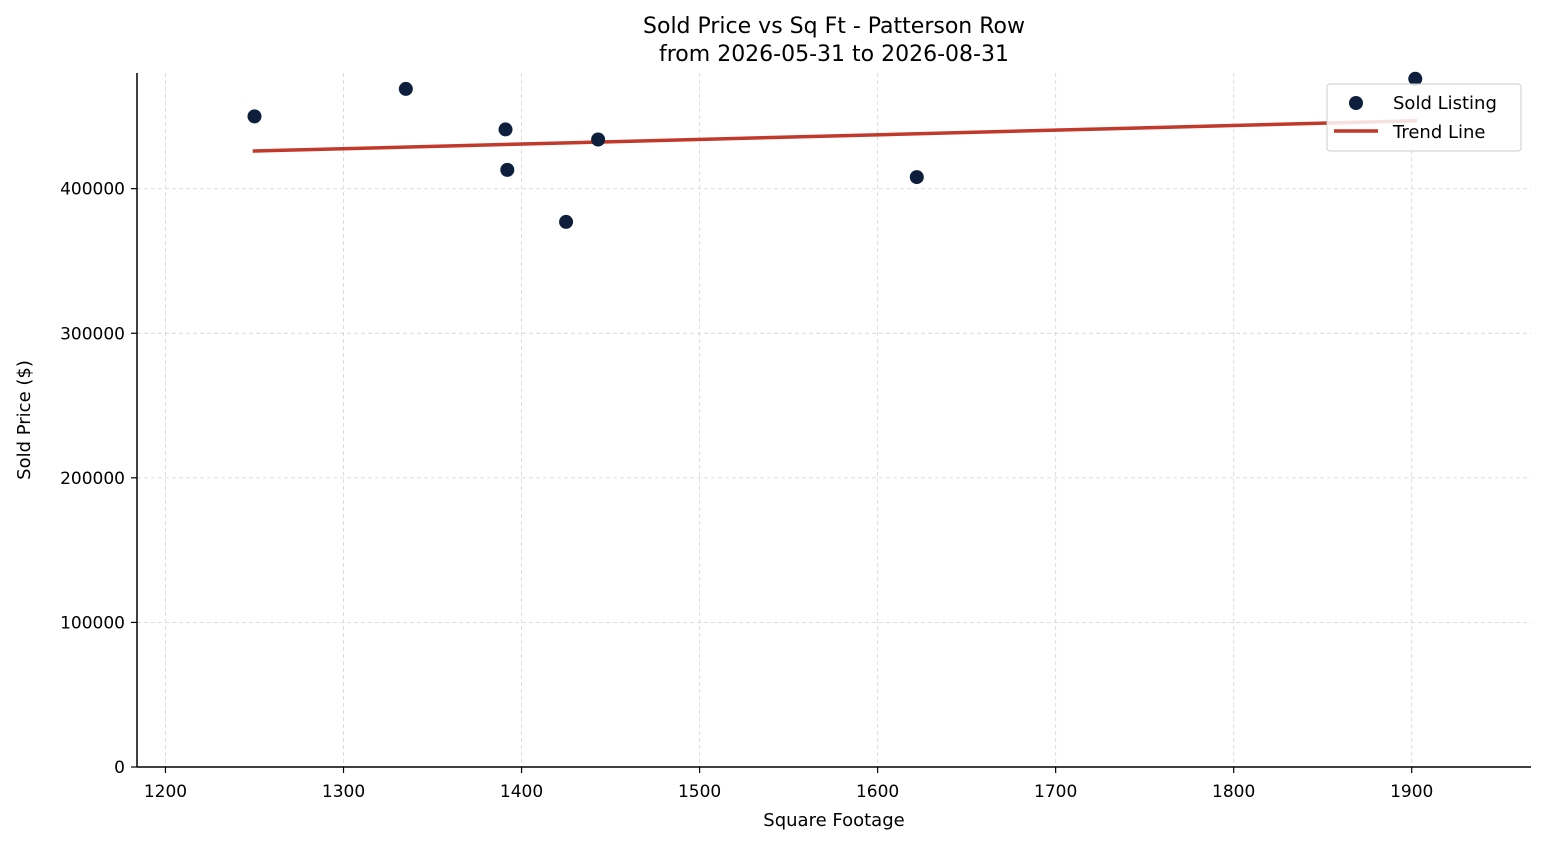 This screenshot has width=1547, height=849. Describe the element at coordinates (521, 792) in the screenshot. I see `x-tick-label: 1400` at that location.